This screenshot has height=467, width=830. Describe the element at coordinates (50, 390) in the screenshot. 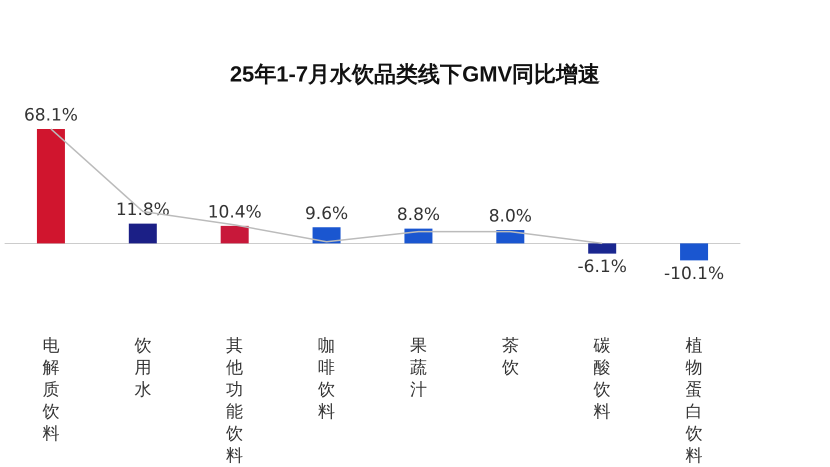

I see `x-tick-label: 电解质饮料` at that location.